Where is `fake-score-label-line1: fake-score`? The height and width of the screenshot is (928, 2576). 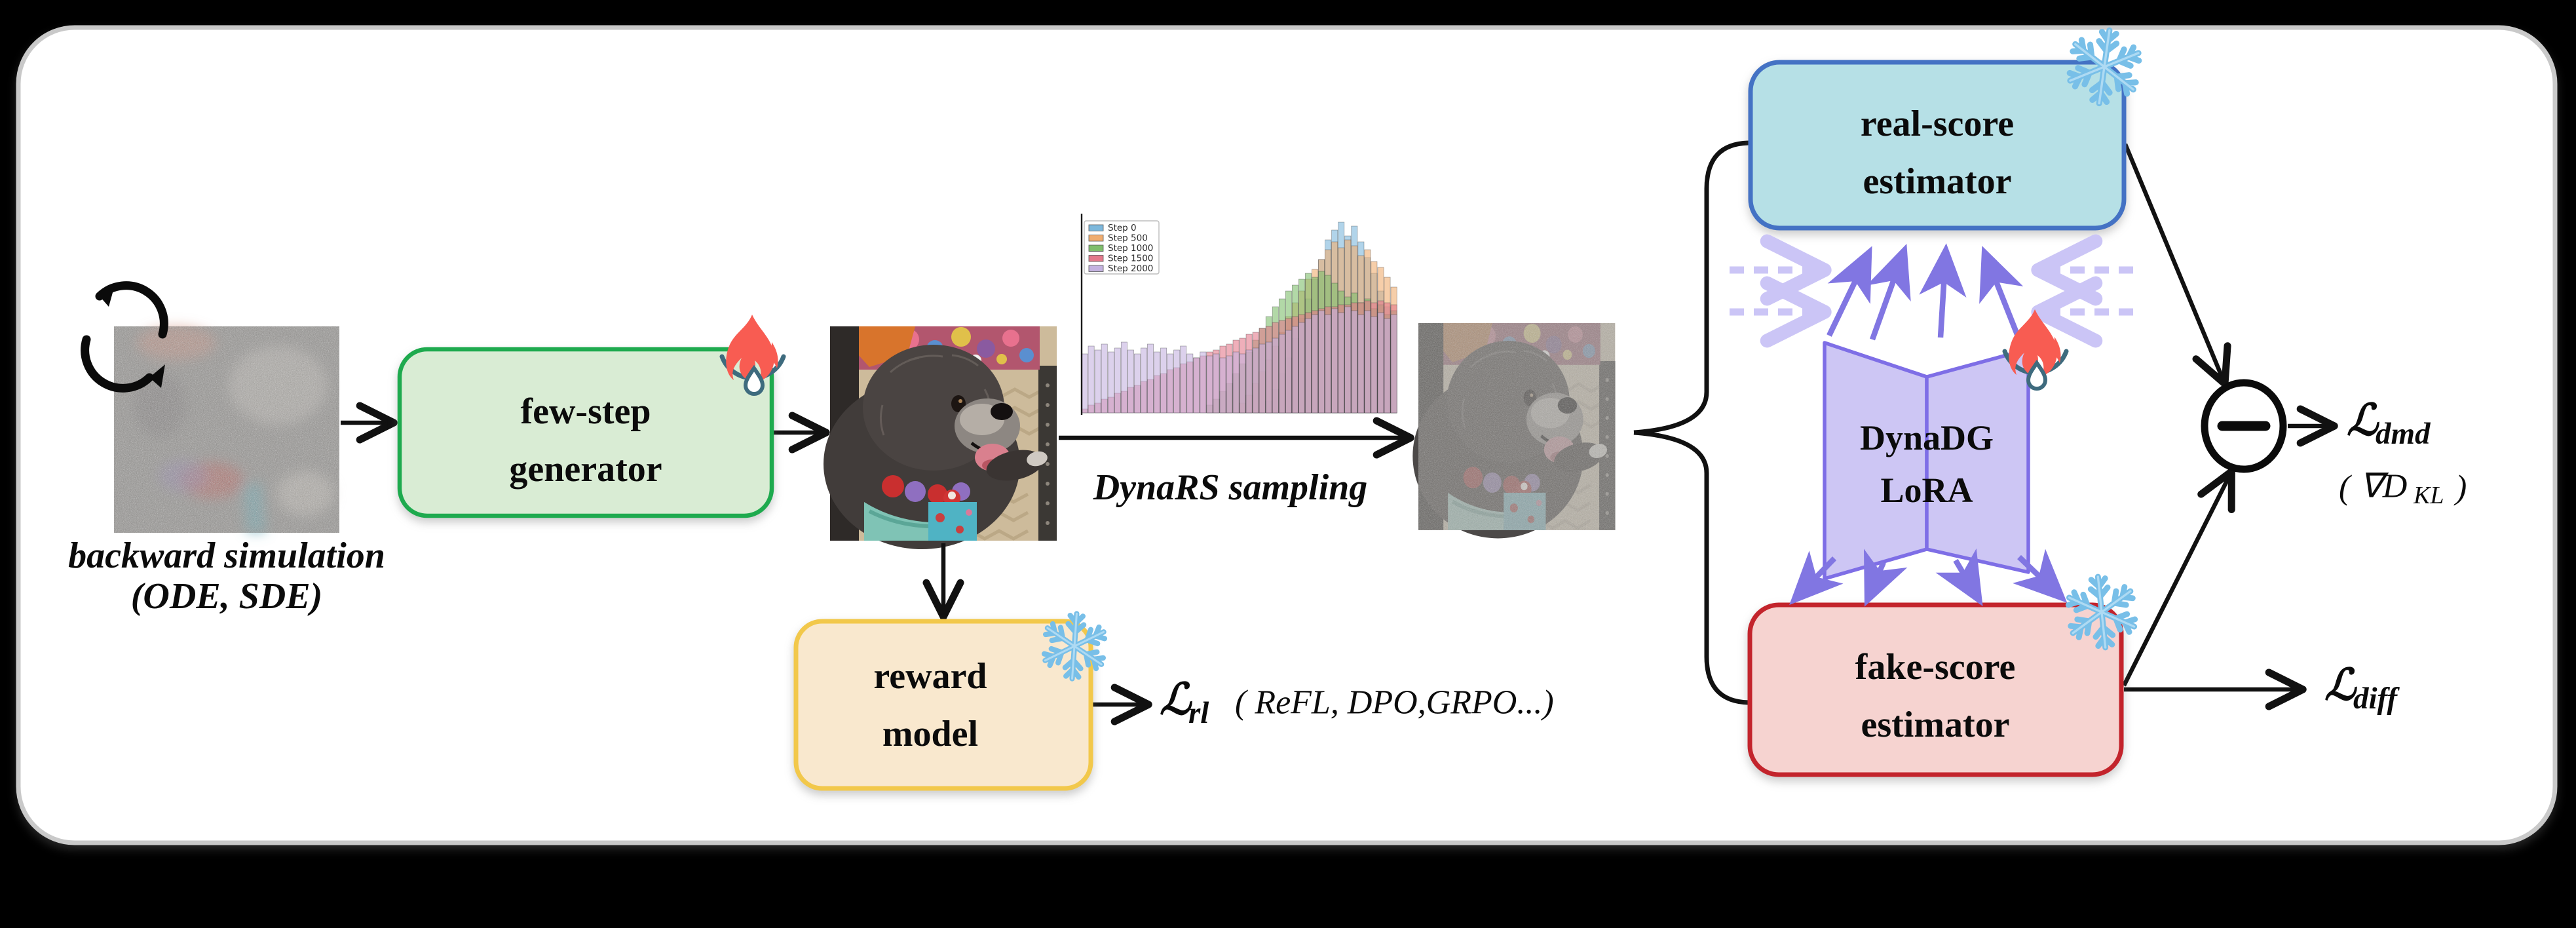
fake-score-label-line1: fake-score is located at coordinates (1936, 667).